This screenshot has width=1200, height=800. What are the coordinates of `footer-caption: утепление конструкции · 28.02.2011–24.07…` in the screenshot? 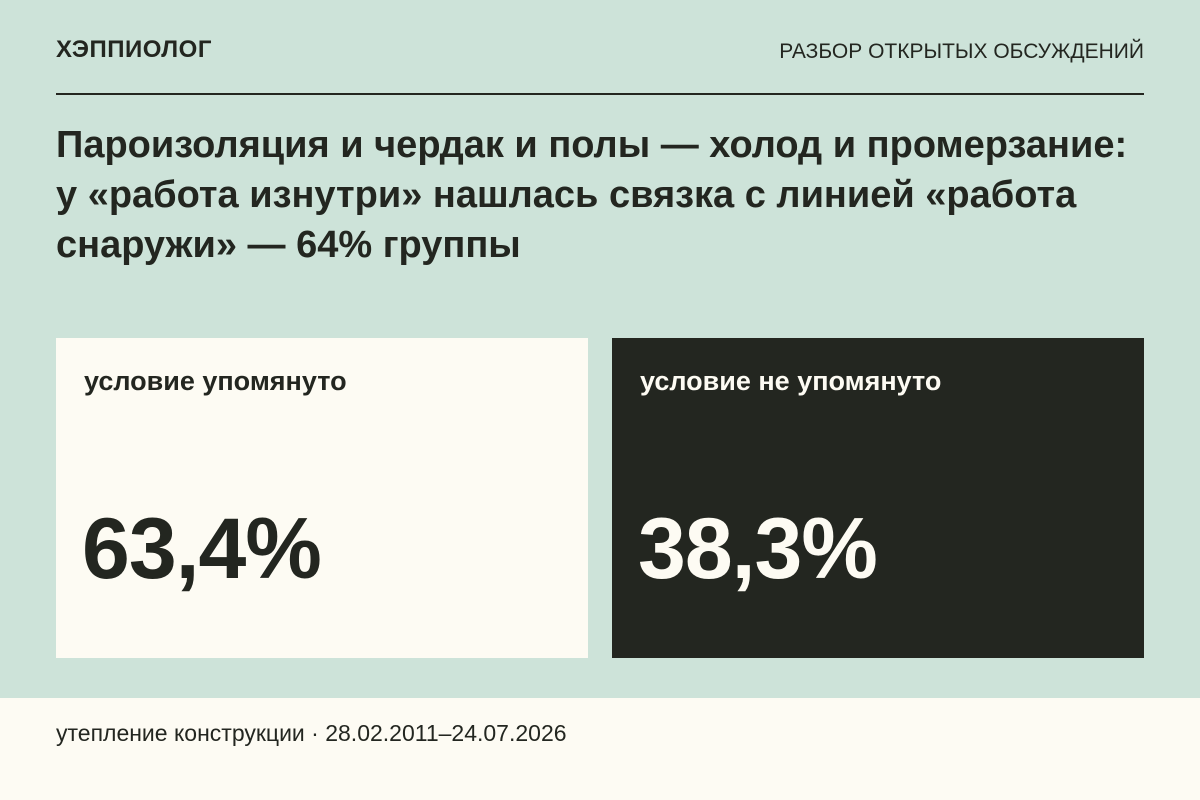 It's located at (311, 733).